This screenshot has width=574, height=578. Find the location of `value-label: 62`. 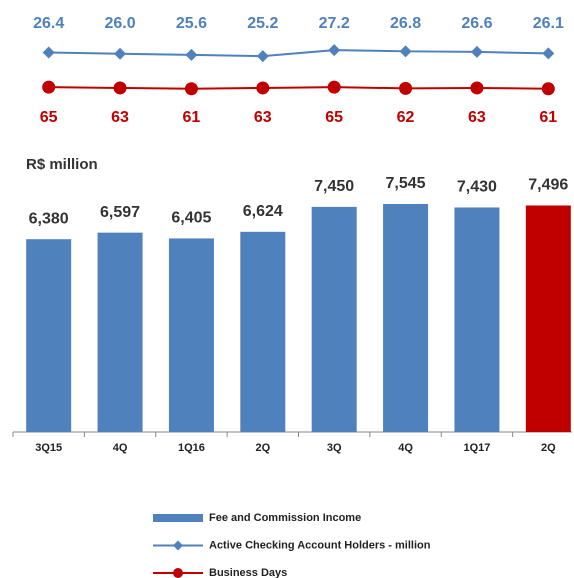

value-label: 62 is located at coordinates (406, 117).